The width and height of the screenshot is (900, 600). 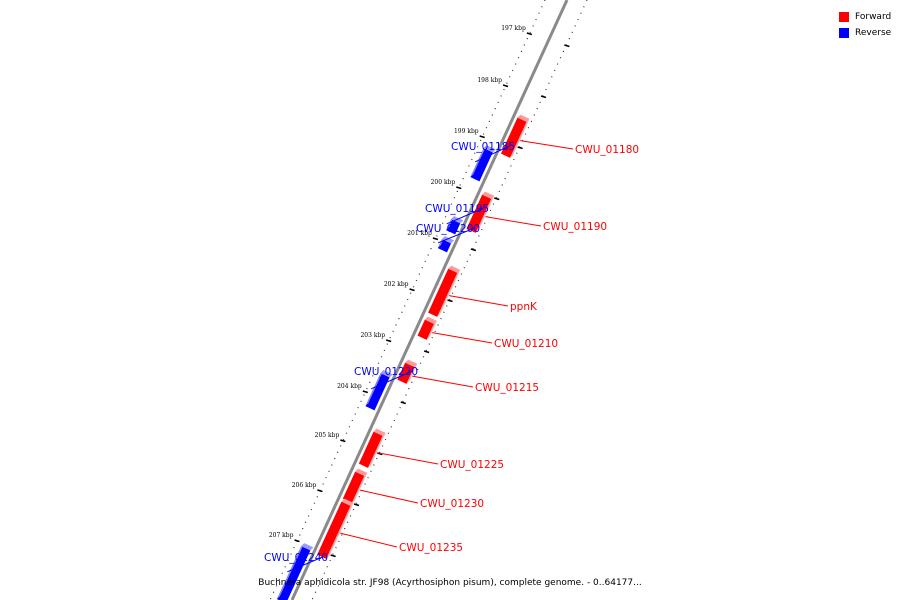 I want to click on tick-label: 198 kbp, so click(x=489, y=80).